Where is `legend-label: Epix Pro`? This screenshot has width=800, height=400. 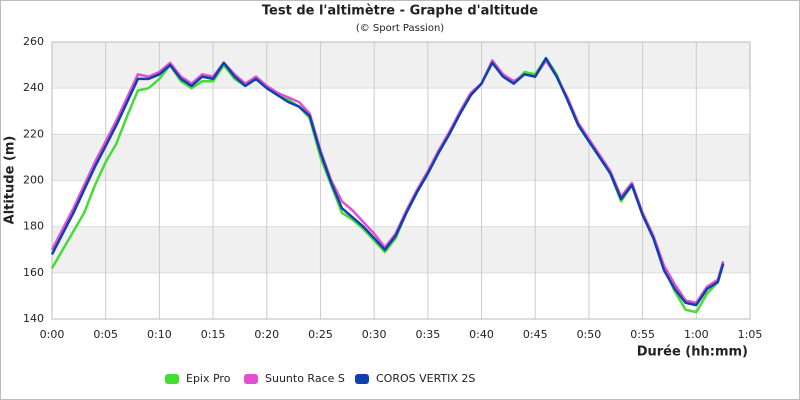 legend-label: Epix Pro is located at coordinates (208, 378).